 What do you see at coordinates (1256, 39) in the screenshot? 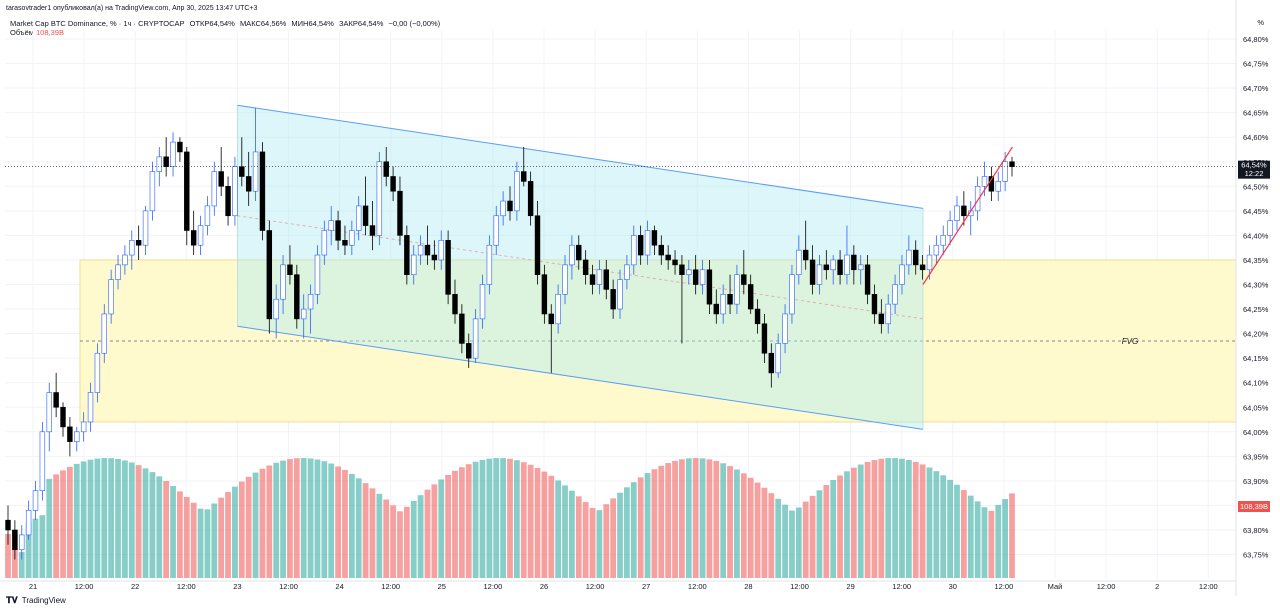
I see `y-tick-label: 64,80%` at bounding box center [1256, 39].